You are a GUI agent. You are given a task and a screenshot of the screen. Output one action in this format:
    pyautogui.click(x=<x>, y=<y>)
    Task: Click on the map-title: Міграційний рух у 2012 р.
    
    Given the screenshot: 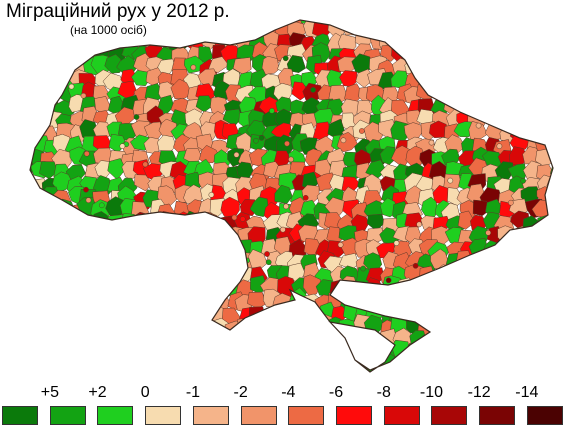 What is the action you would take?
    pyautogui.click(x=118, y=11)
    